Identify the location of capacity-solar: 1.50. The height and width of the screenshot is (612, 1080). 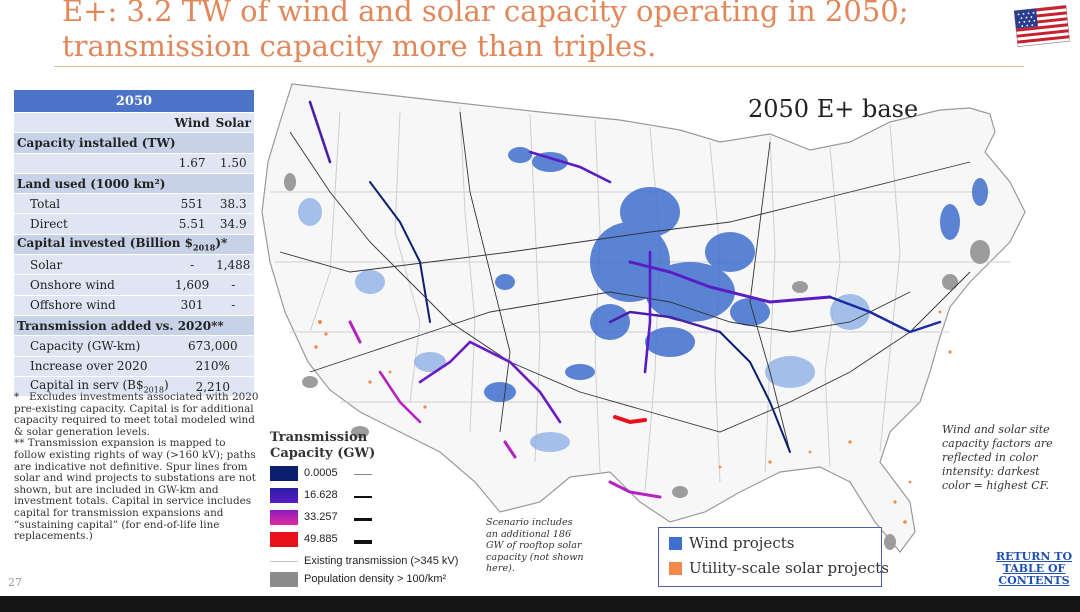
(233, 163).